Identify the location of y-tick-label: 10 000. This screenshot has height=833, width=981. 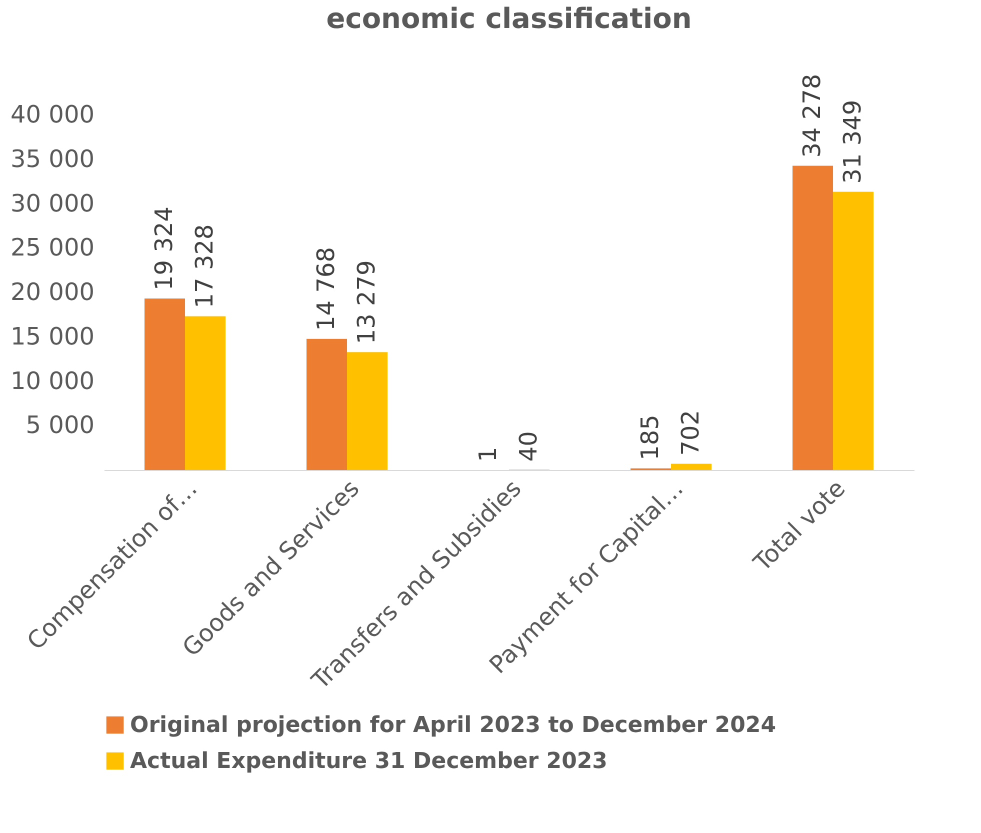
(52, 380).